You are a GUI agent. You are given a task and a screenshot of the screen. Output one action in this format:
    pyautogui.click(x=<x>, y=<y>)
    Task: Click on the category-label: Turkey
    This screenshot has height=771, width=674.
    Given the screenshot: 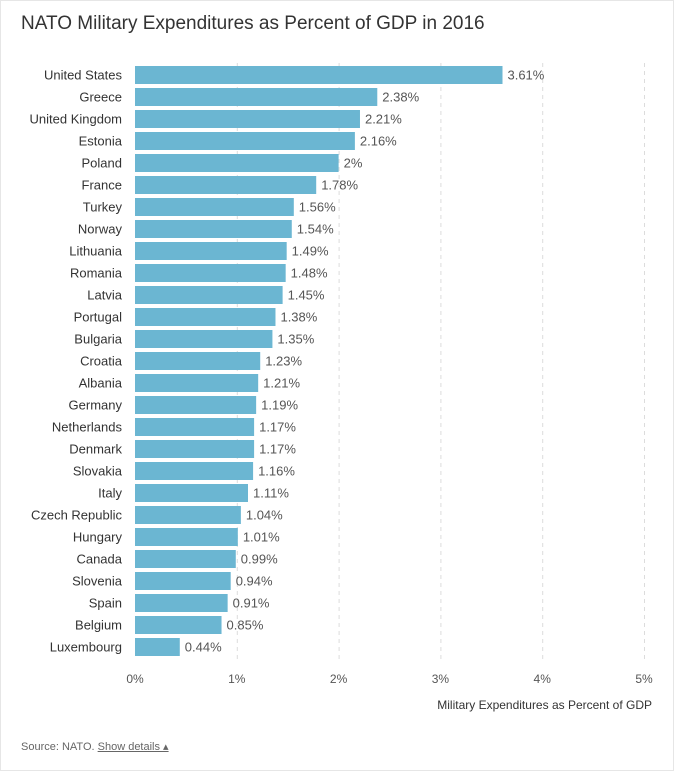 What is the action you would take?
    pyautogui.click(x=103, y=207)
    